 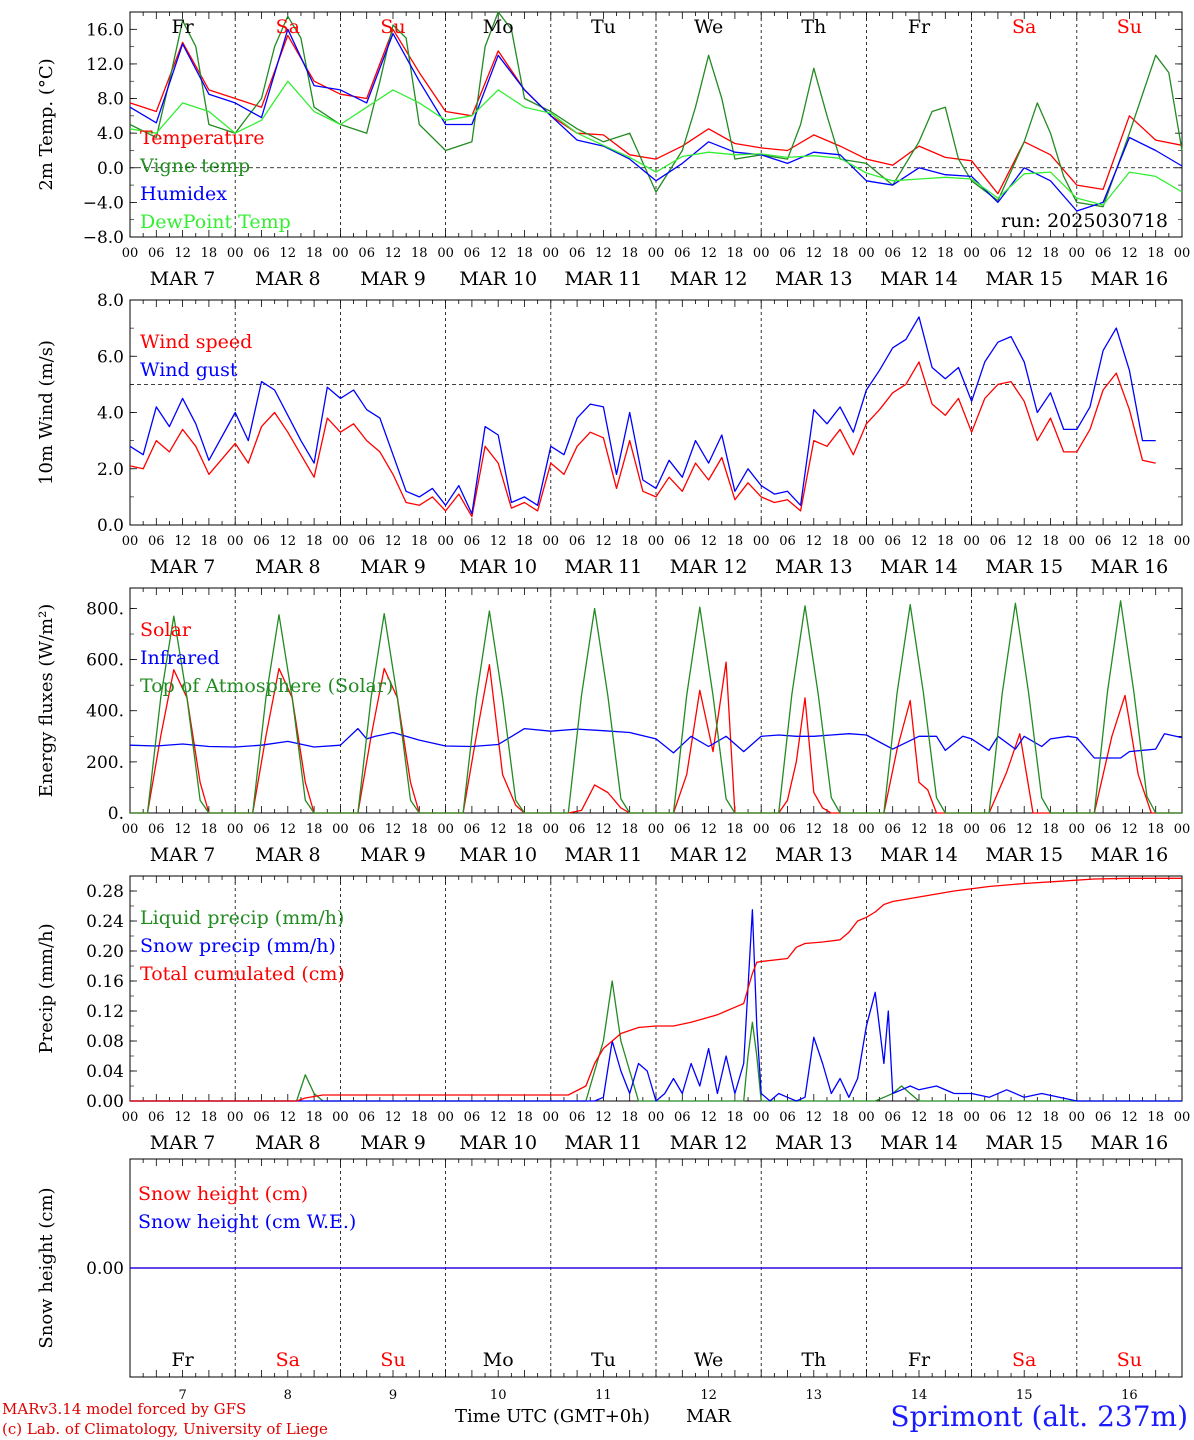 I want to click on legend-entry: Snow height (cm W.E.), so click(x=247, y=1222).